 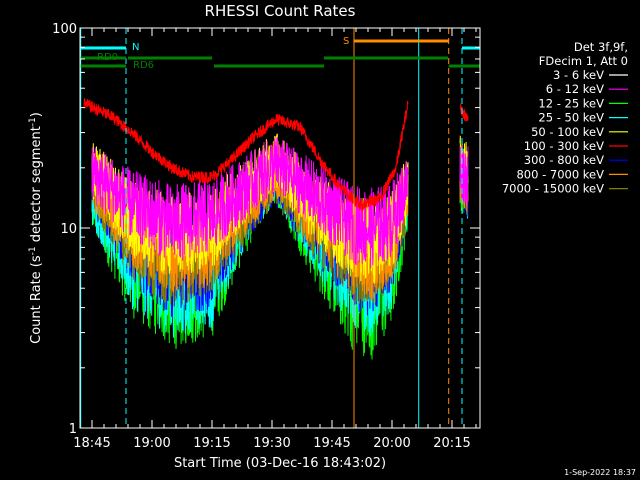 What do you see at coordinates (583, 61) in the screenshot?
I see `legend-header-2: FDecim 1, Att 0` at bounding box center [583, 61].